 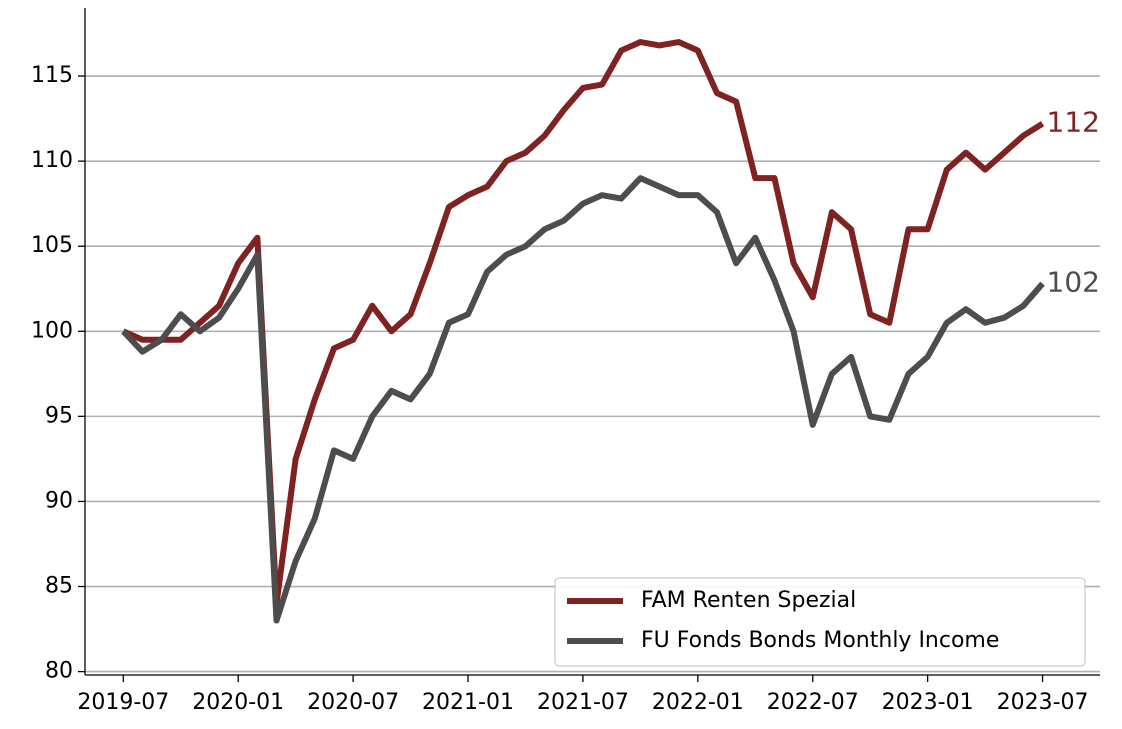 What do you see at coordinates (238, 702) in the screenshot?
I see `x-tick-label: 2020-01` at bounding box center [238, 702].